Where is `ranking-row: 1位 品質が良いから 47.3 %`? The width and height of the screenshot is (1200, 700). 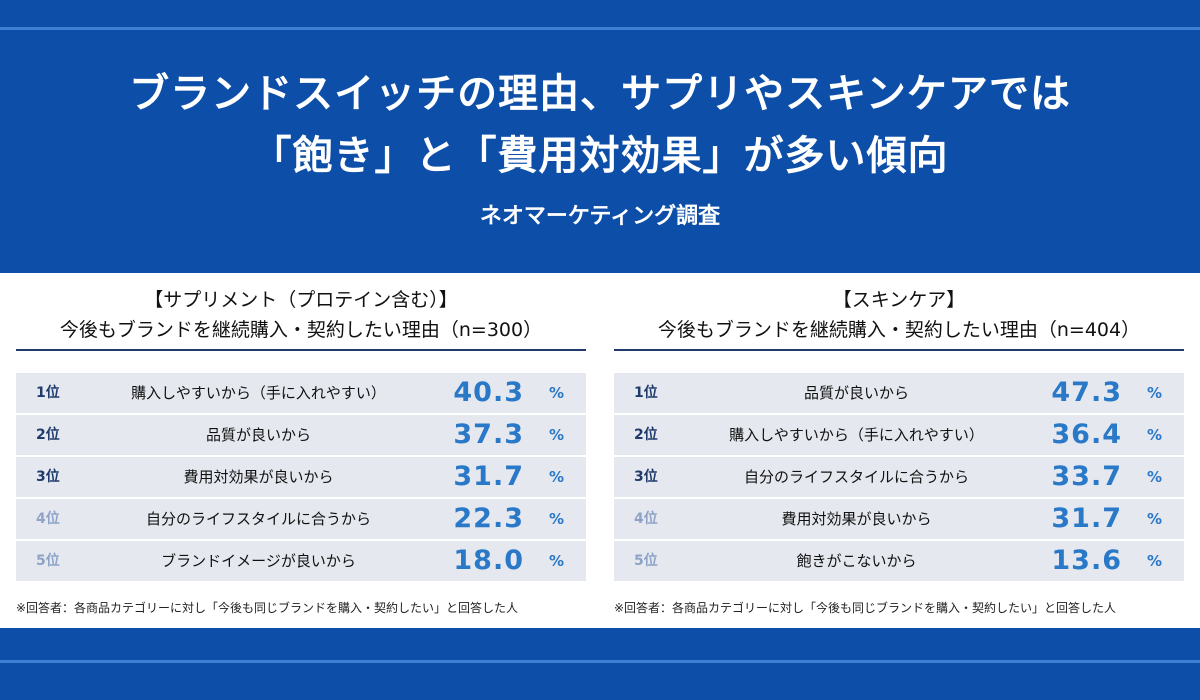 ranking-row: 1位 品質が良いから 47.3 % is located at coordinates (899, 393).